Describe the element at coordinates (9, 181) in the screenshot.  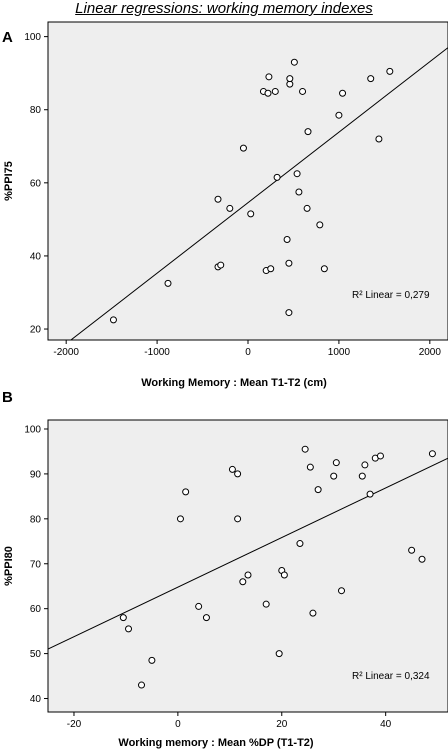
I see `y-axis-label: %PPI75` at that location.